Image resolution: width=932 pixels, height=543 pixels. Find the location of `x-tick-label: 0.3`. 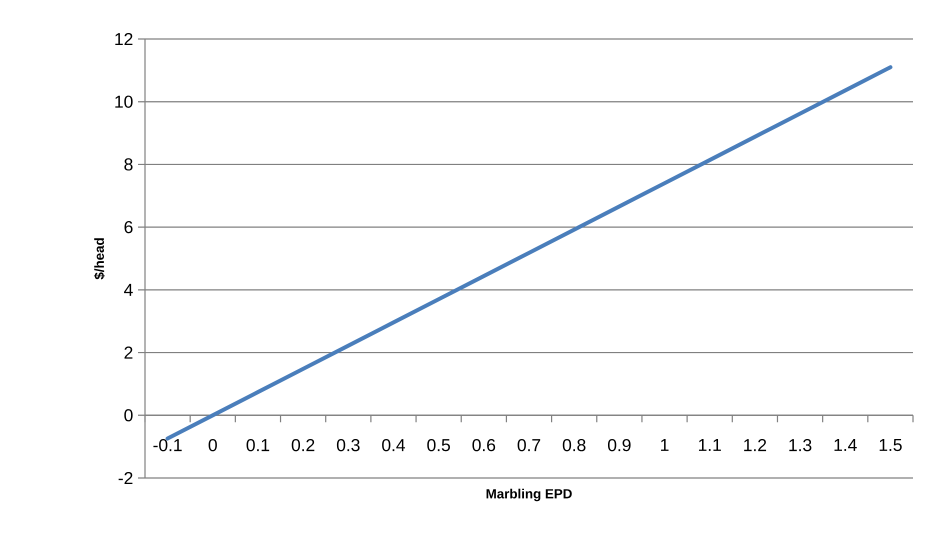

x-tick-label: 0.3 is located at coordinates (348, 445).